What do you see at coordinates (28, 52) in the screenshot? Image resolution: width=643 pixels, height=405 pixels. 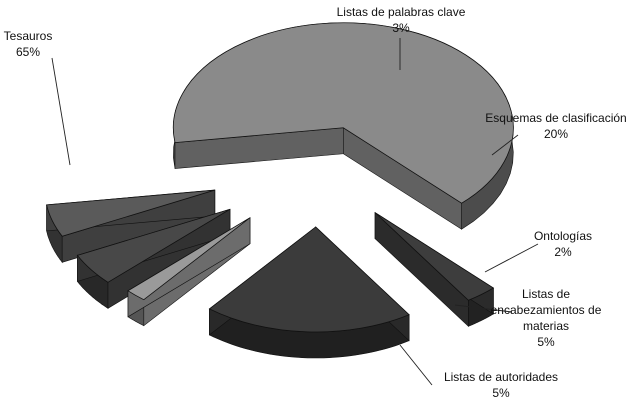 I see `slice-value-label: 65%` at bounding box center [28, 52].